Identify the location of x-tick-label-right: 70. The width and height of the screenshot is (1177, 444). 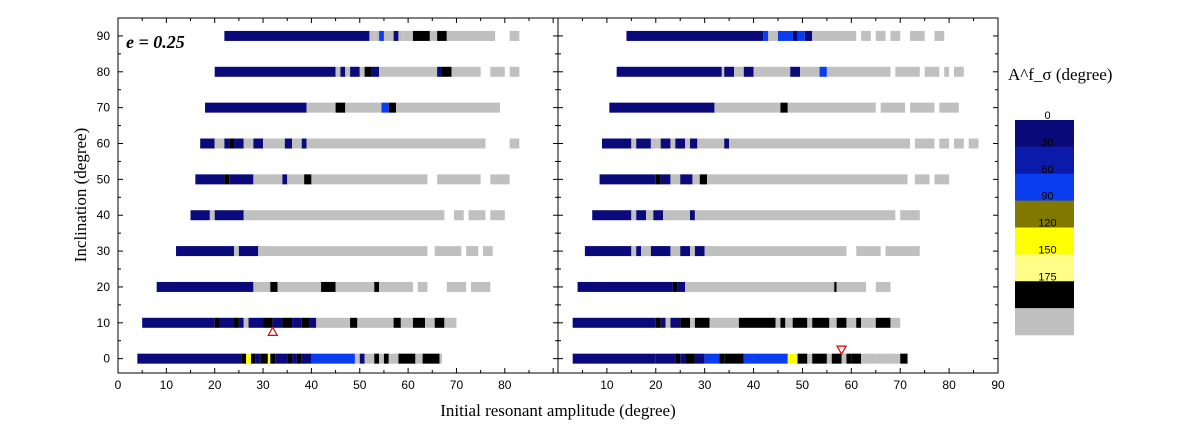
(901, 385).